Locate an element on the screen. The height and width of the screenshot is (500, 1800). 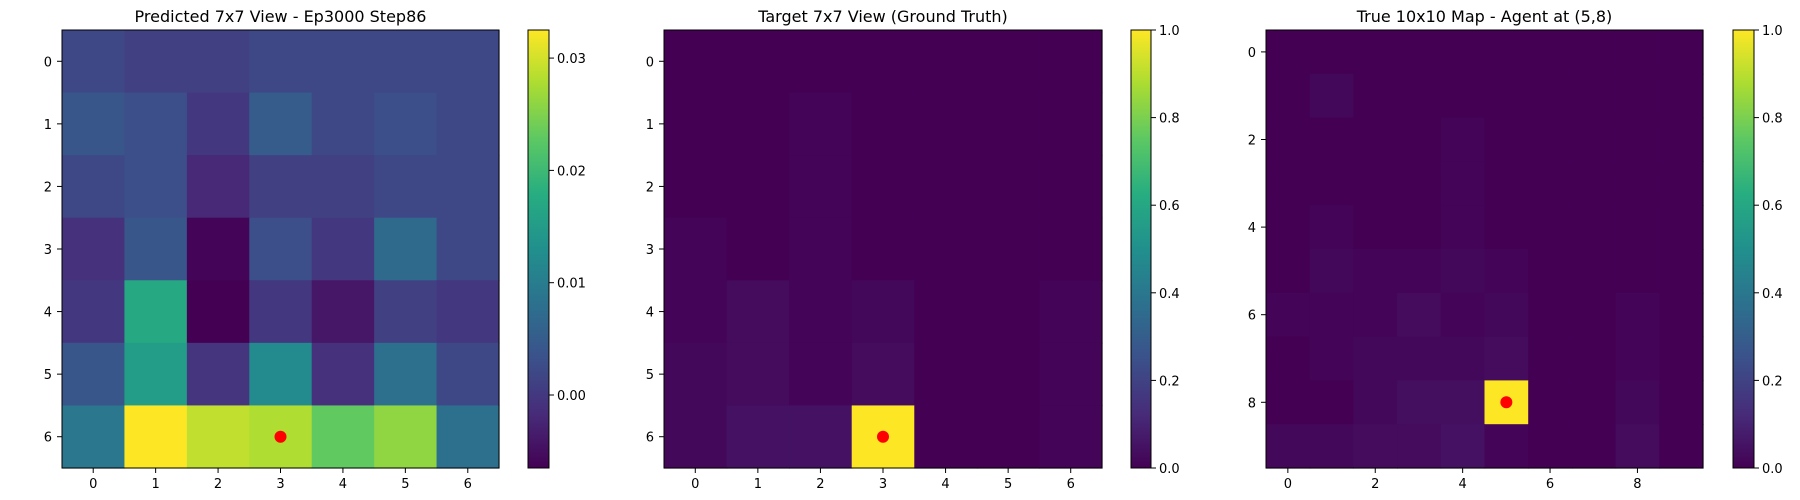
chart-title: Predicted 7x7 View - Ep3000 Step86 is located at coordinates (281, 16).